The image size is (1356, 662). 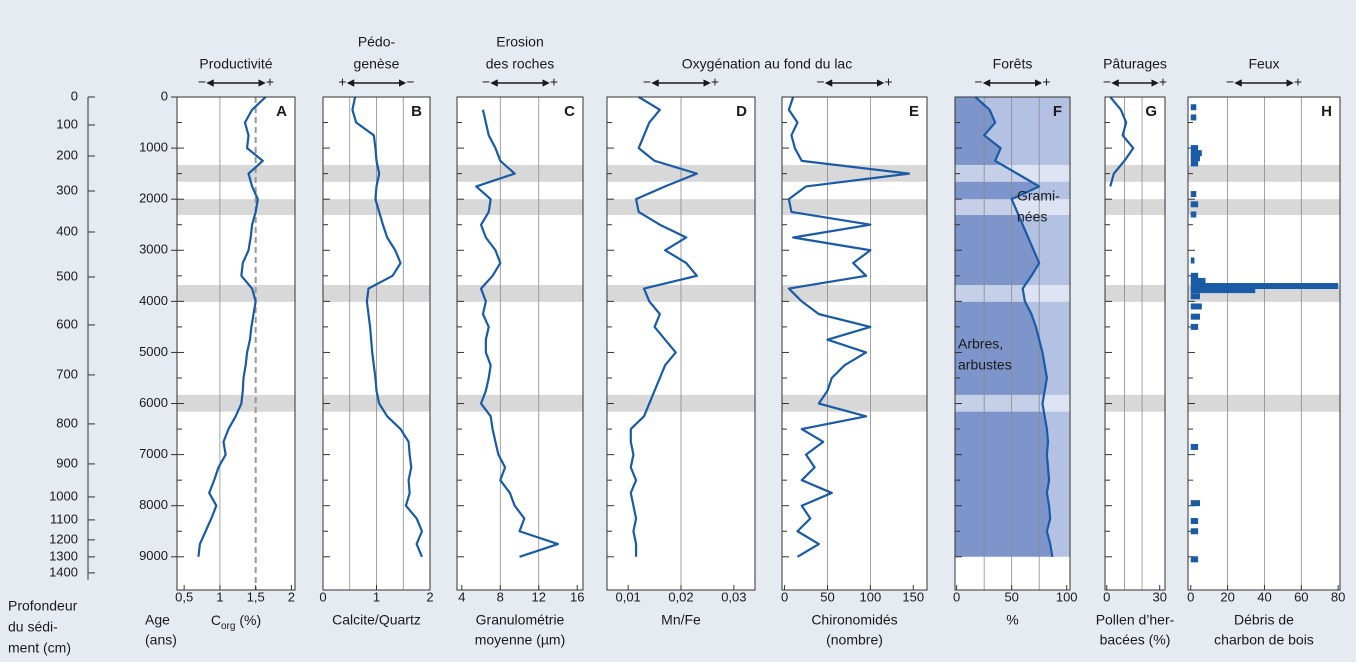 What do you see at coordinates (680, 596) in the screenshot?
I see `x-tick-label: 0,02` at bounding box center [680, 596].